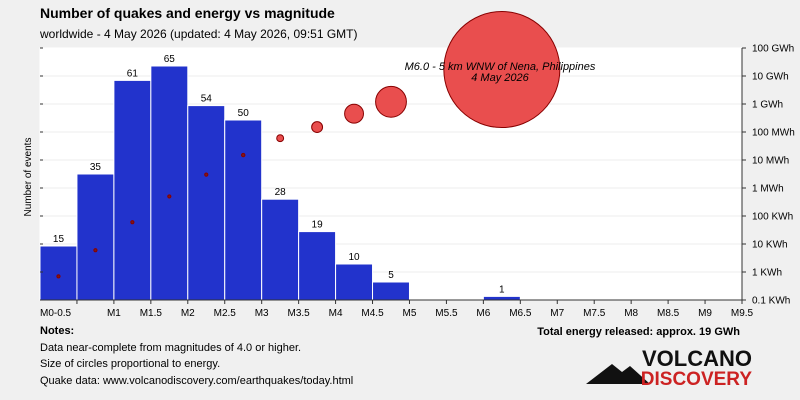  I want to click on bar-value-label: 1, so click(502, 289).